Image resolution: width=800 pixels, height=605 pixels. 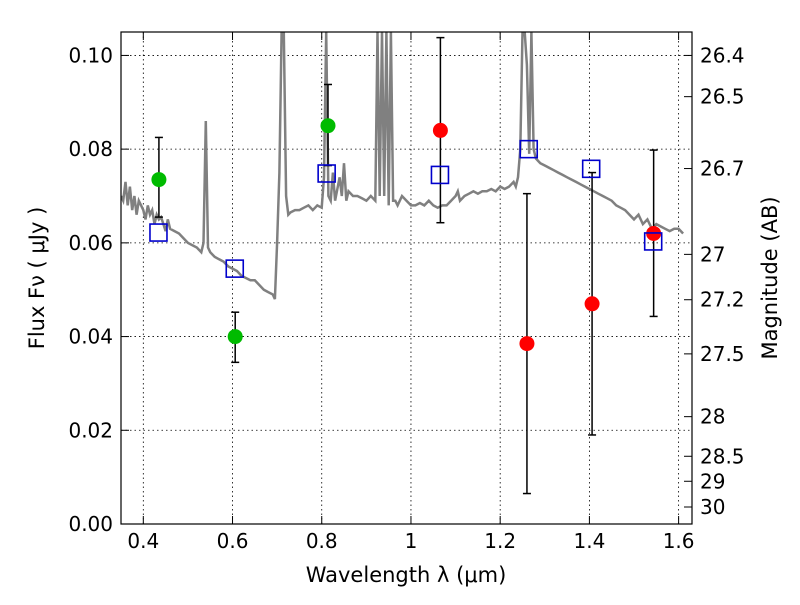 What do you see at coordinates (90, 243) in the screenshot?
I see `y-tick-label: 0.06` at bounding box center [90, 243].